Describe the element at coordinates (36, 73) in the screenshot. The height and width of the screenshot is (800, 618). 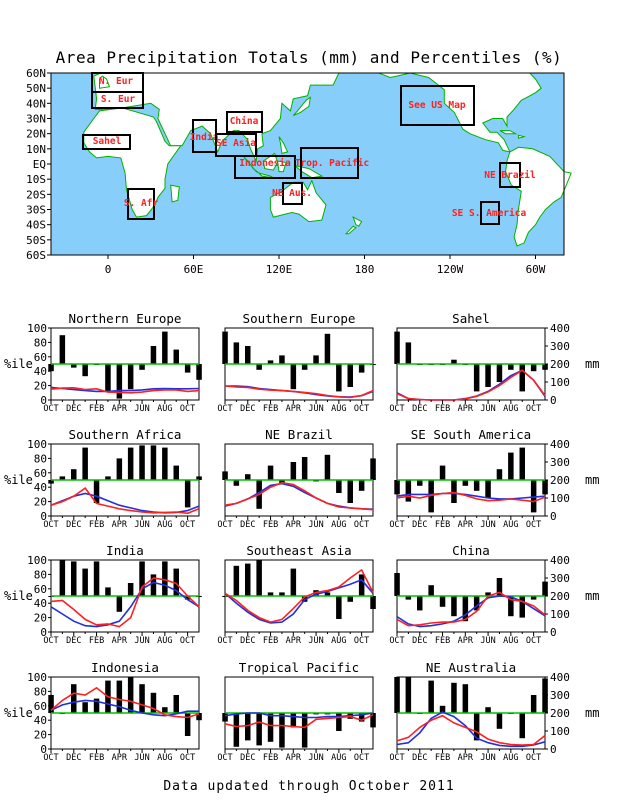
I see `map-lat-label: 60N` at that location.